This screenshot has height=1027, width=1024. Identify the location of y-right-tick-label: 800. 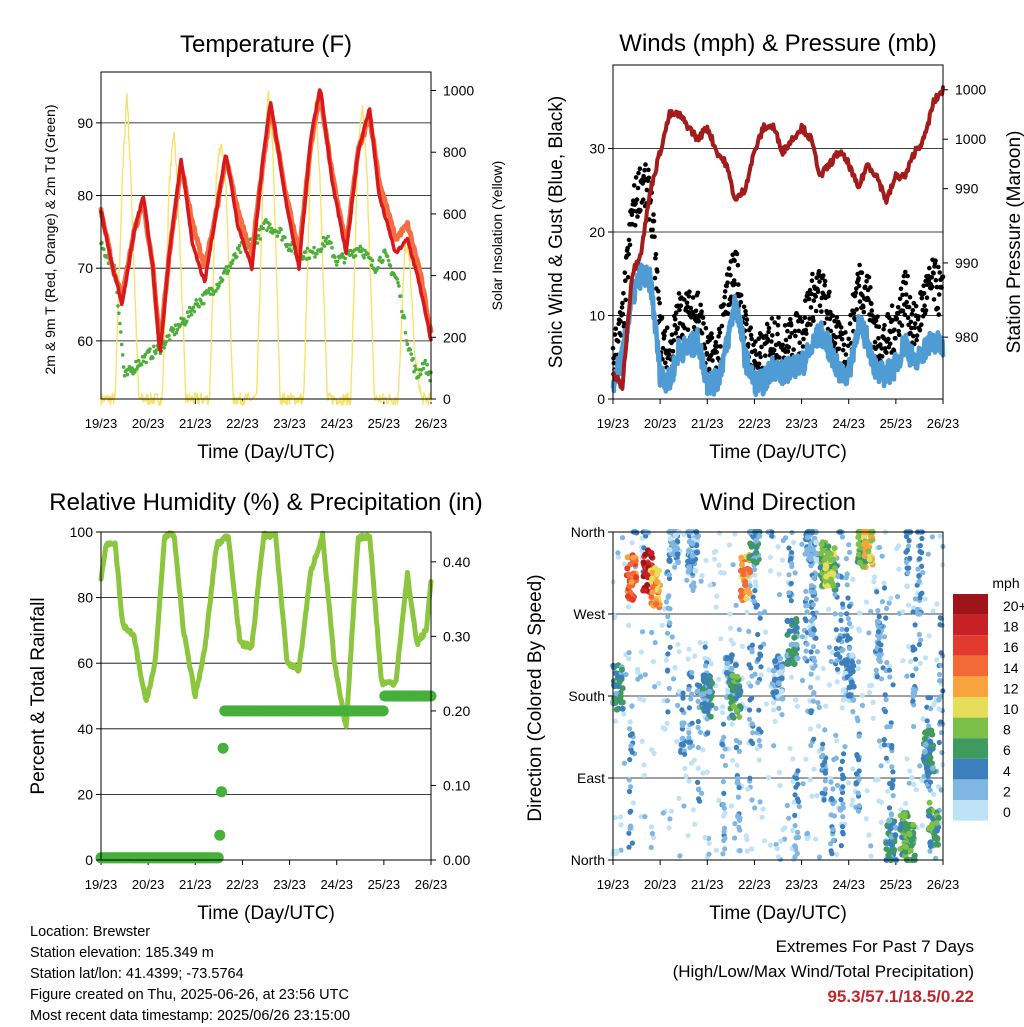
(455, 152).